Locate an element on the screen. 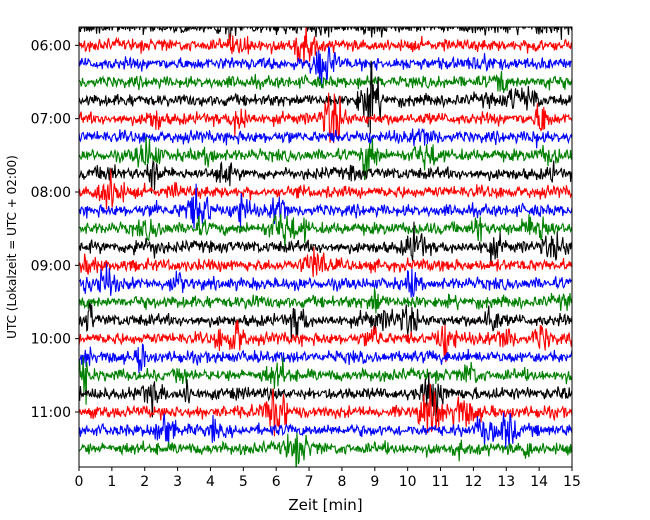 Image resolution: width=650 pixels, height=520 pixels. x-tick-label: 3 is located at coordinates (177, 482).